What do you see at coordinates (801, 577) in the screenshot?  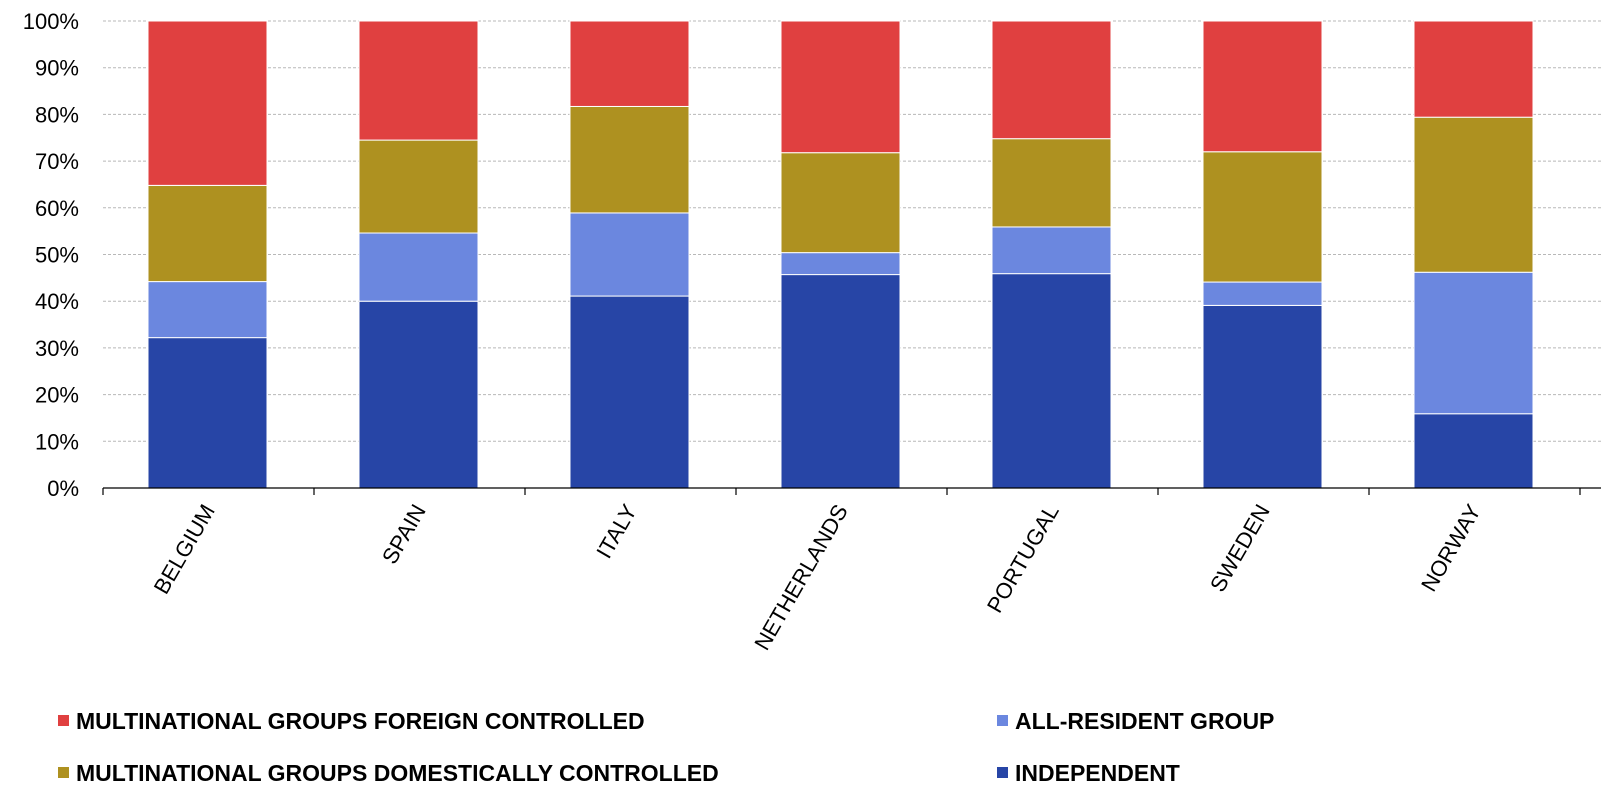 I see `x-category-label: NETHERLANDS` at bounding box center [801, 577].